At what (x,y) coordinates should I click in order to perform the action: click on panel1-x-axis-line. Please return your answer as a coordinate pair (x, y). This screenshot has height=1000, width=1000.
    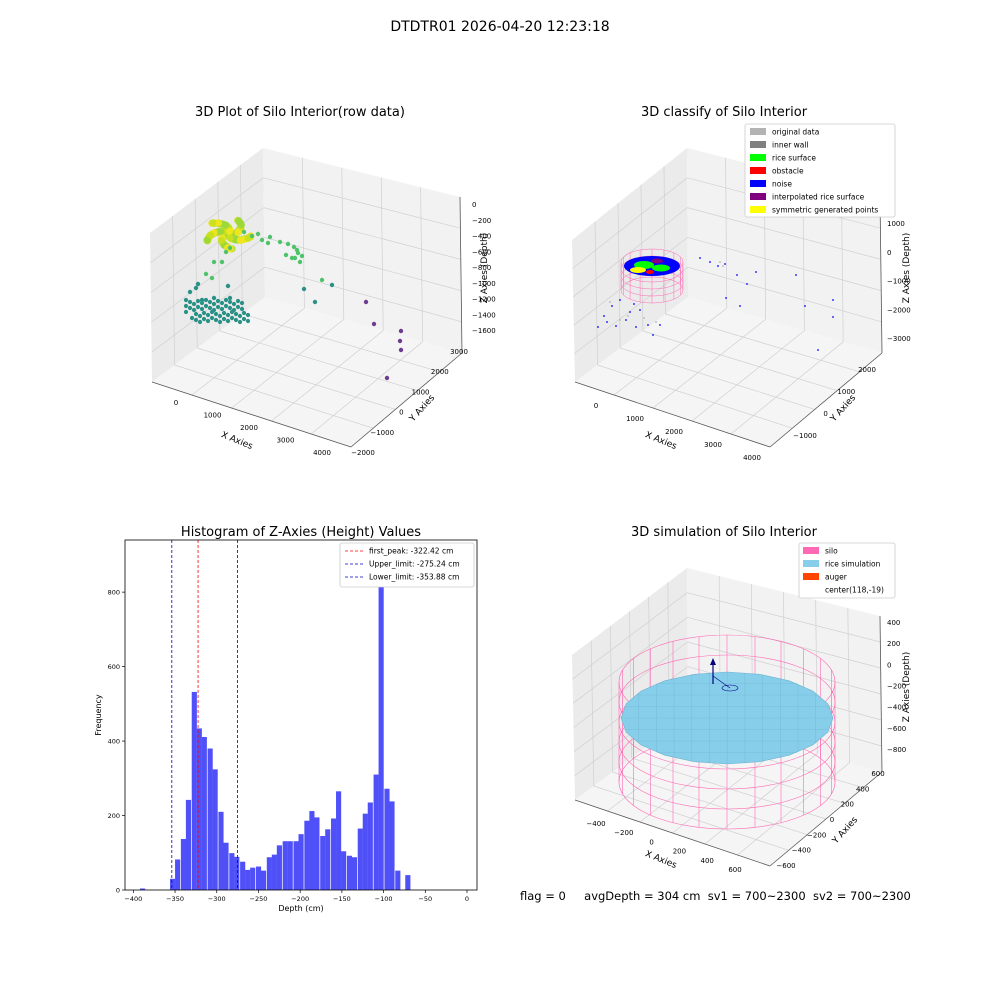
    Looking at the image, I should click on (251, 414).